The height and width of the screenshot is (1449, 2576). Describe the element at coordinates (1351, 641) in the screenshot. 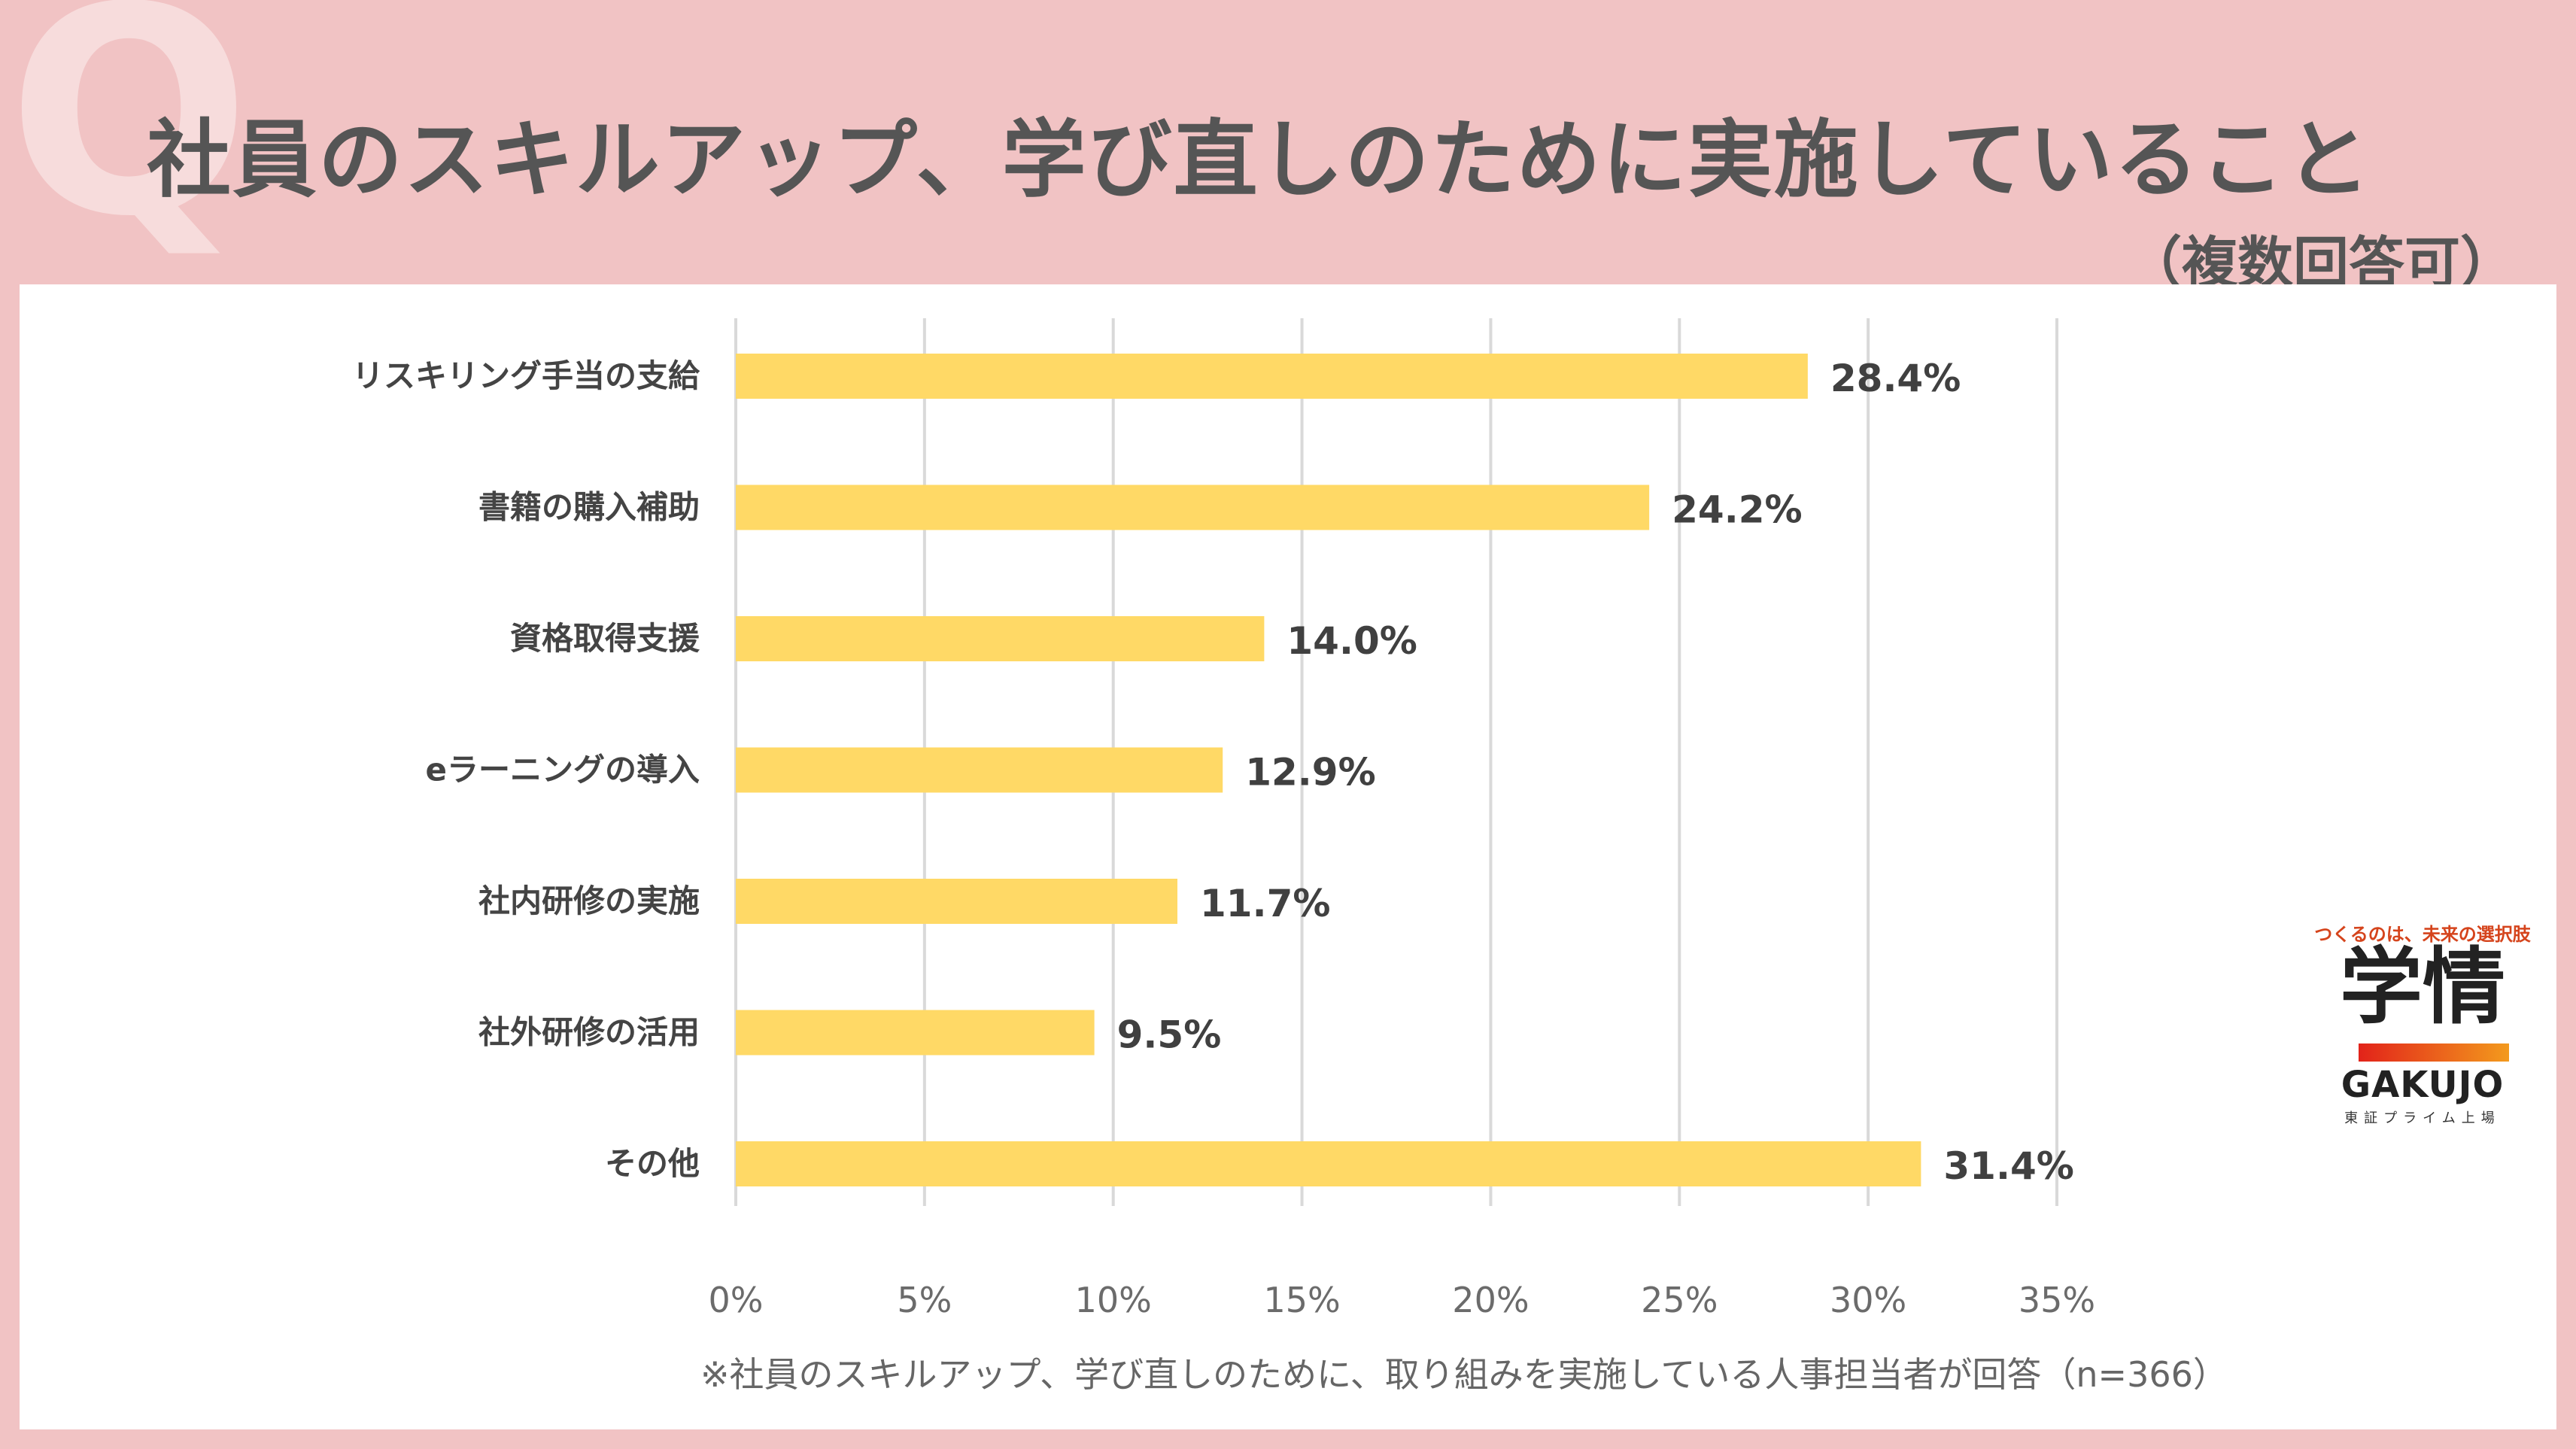

I see `value-label: 14.0%` at that location.